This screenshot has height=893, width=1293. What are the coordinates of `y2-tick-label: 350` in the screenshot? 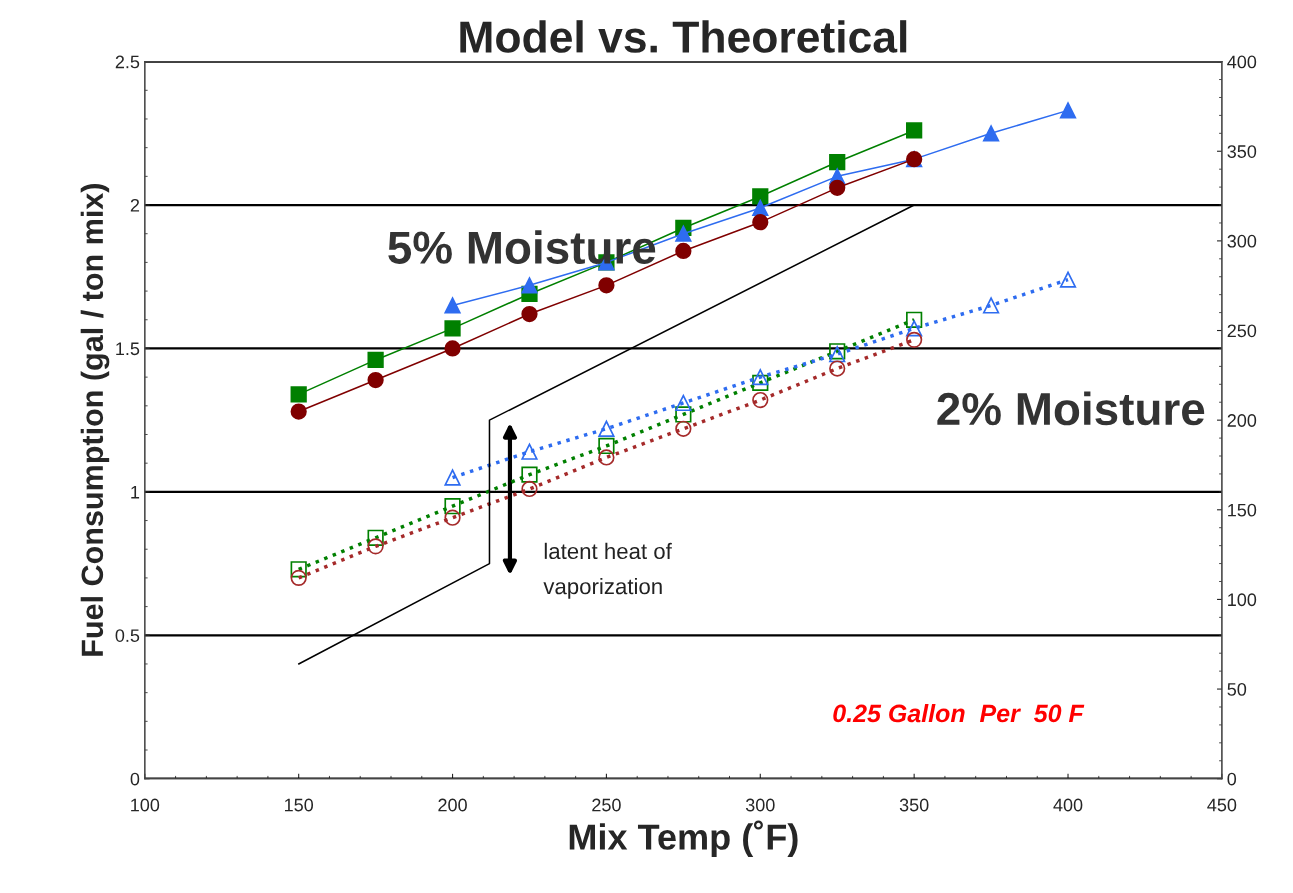 It's located at (1242, 151).